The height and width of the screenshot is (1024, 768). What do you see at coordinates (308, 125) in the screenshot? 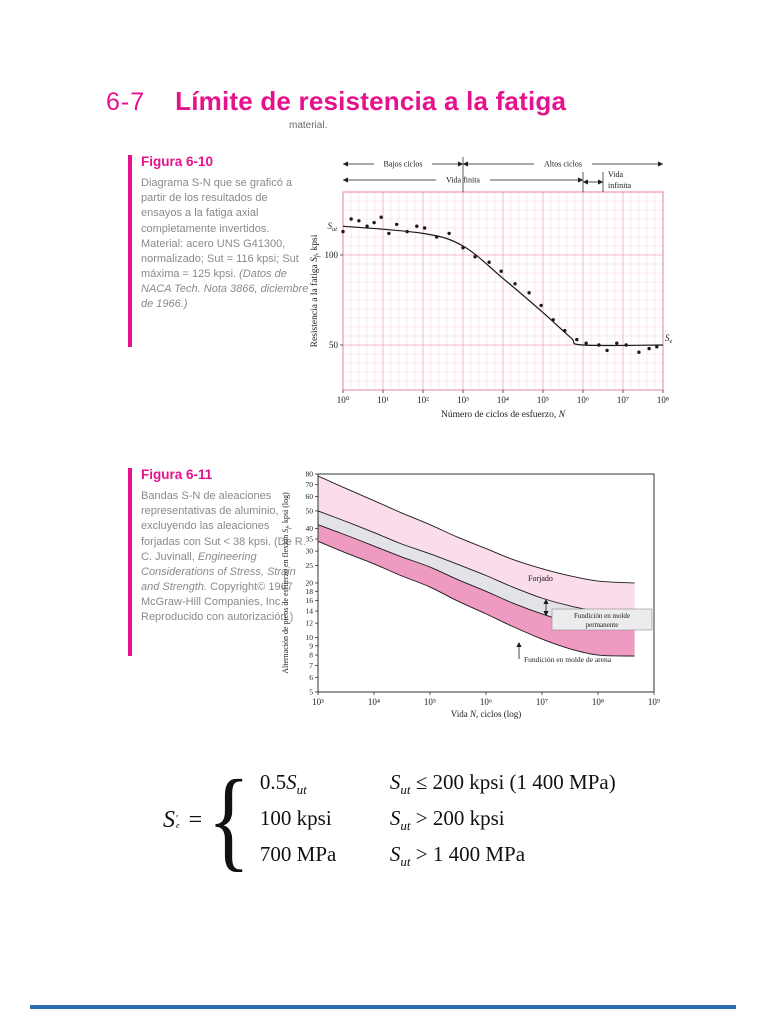
I see `text-fragment: material.` at bounding box center [308, 125].